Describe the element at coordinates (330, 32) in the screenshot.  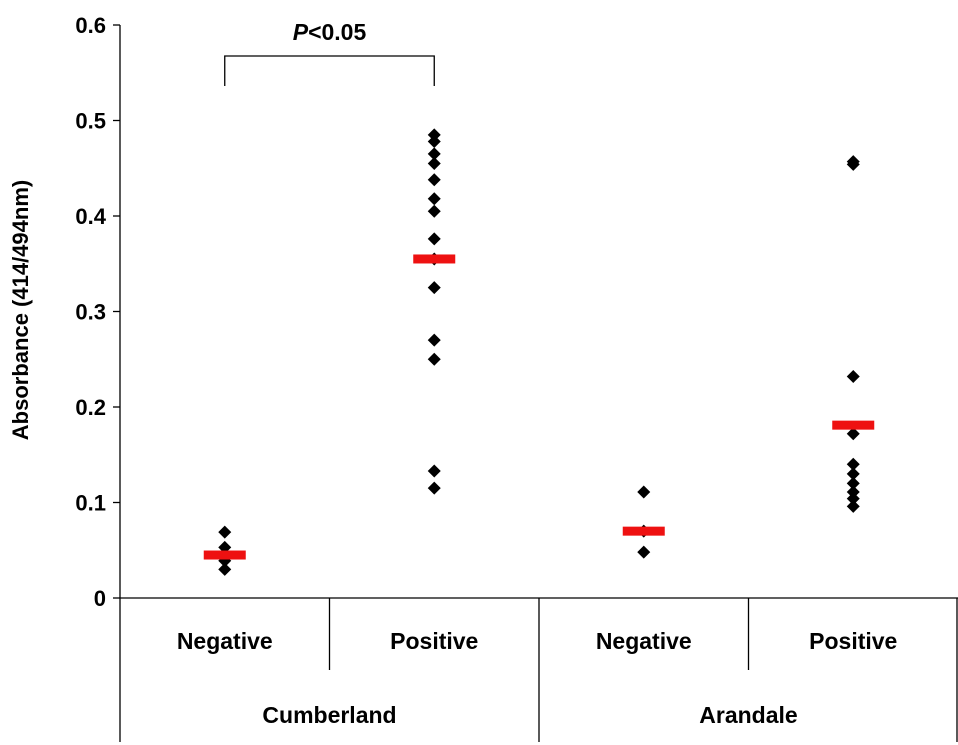
I see `significance-label: P<0.05` at that location.